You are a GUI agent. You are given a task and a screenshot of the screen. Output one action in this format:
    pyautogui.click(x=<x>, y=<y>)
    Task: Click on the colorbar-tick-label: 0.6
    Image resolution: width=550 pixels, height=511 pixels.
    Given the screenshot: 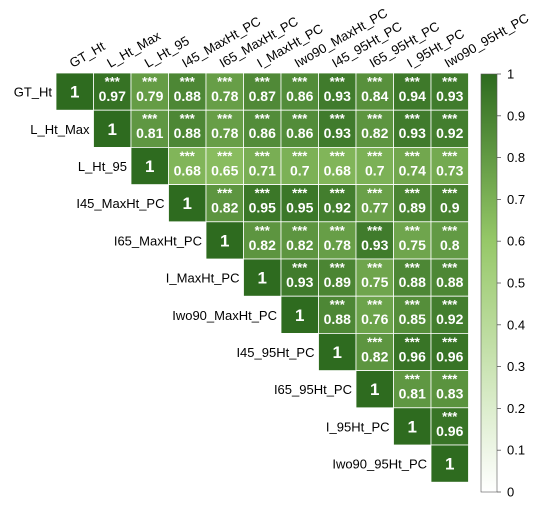 What is the action you would take?
    pyautogui.click(x=516, y=241)
    